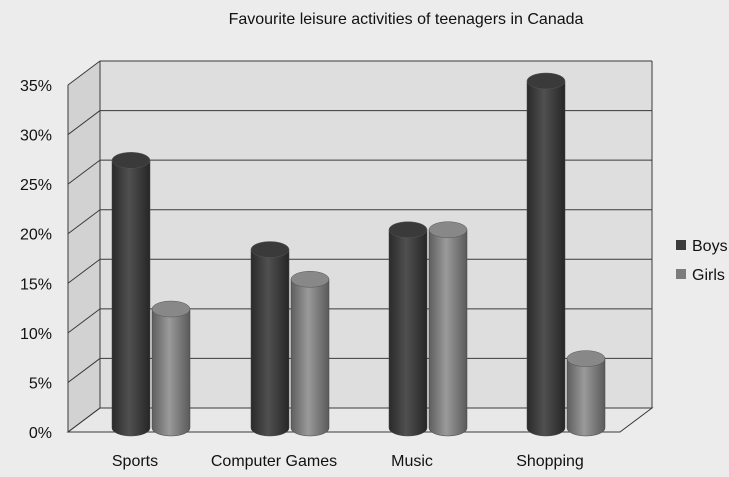 The height and width of the screenshot is (477, 729). Describe the element at coordinates (40, 433) in the screenshot. I see `y-tick-label: 0%` at that location.